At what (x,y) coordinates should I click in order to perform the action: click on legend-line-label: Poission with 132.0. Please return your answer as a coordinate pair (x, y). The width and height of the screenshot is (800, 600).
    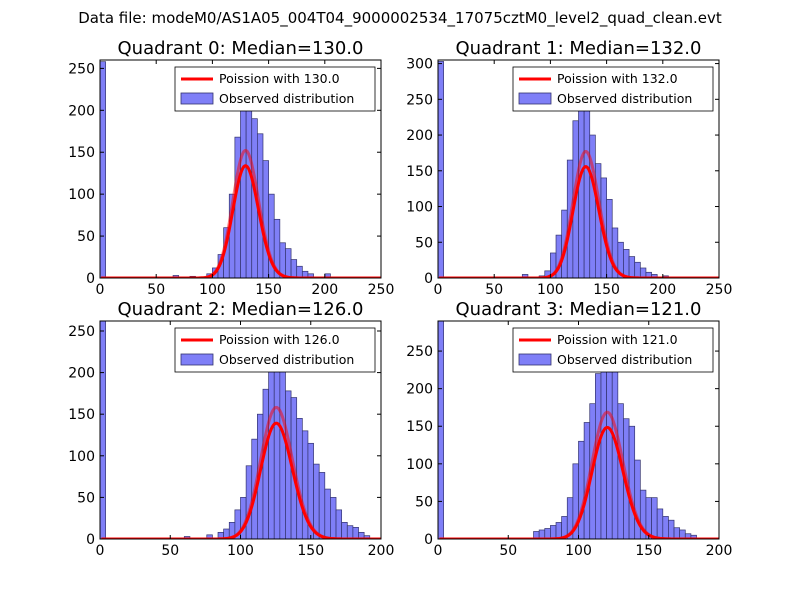
    Looking at the image, I should click on (617, 78).